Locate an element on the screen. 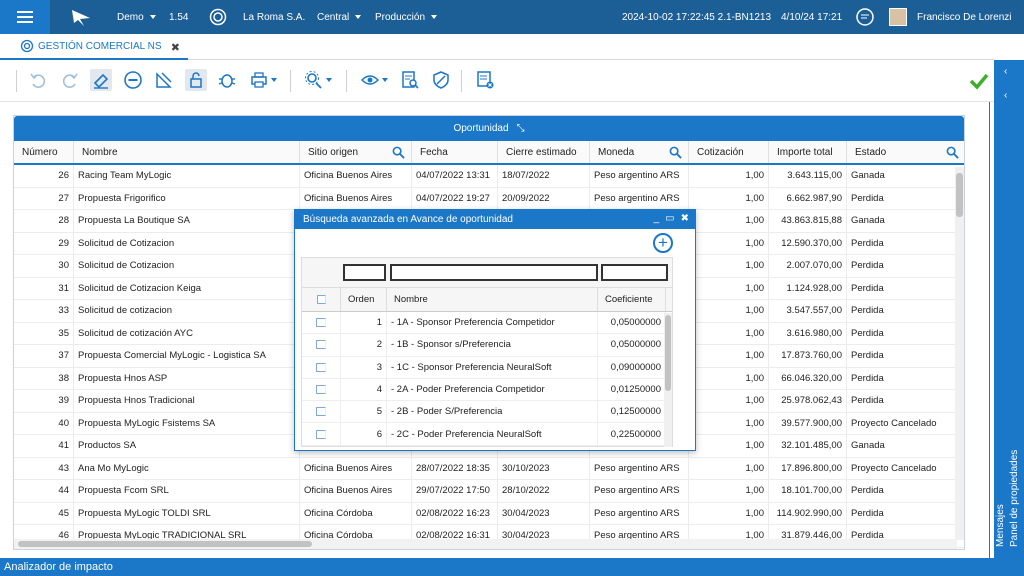  dialog-vertical-scrollbar is located at coordinates (668, 380).